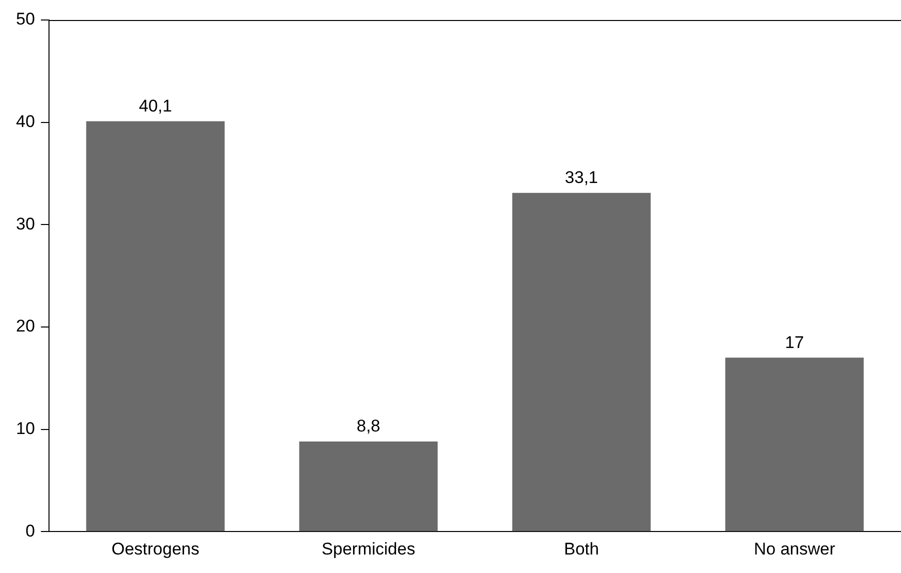  Describe the element at coordinates (25, 224) in the screenshot. I see `y-tick-label: 30` at that location.